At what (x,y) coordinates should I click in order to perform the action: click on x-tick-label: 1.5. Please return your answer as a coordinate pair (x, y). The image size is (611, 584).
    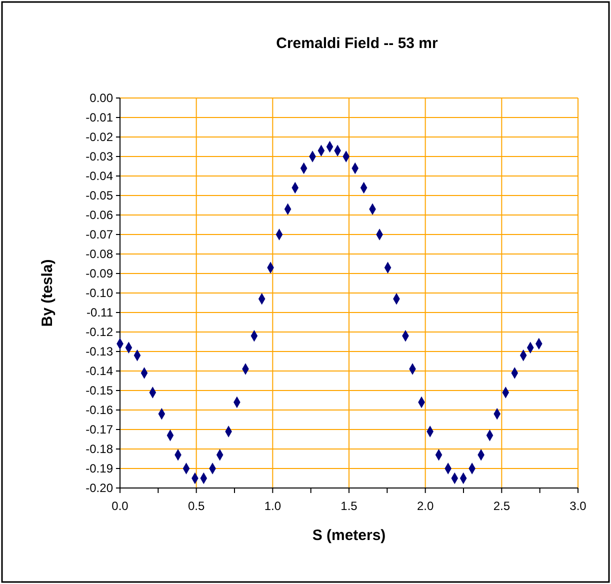
    Looking at the image, I should click on (349, 506).